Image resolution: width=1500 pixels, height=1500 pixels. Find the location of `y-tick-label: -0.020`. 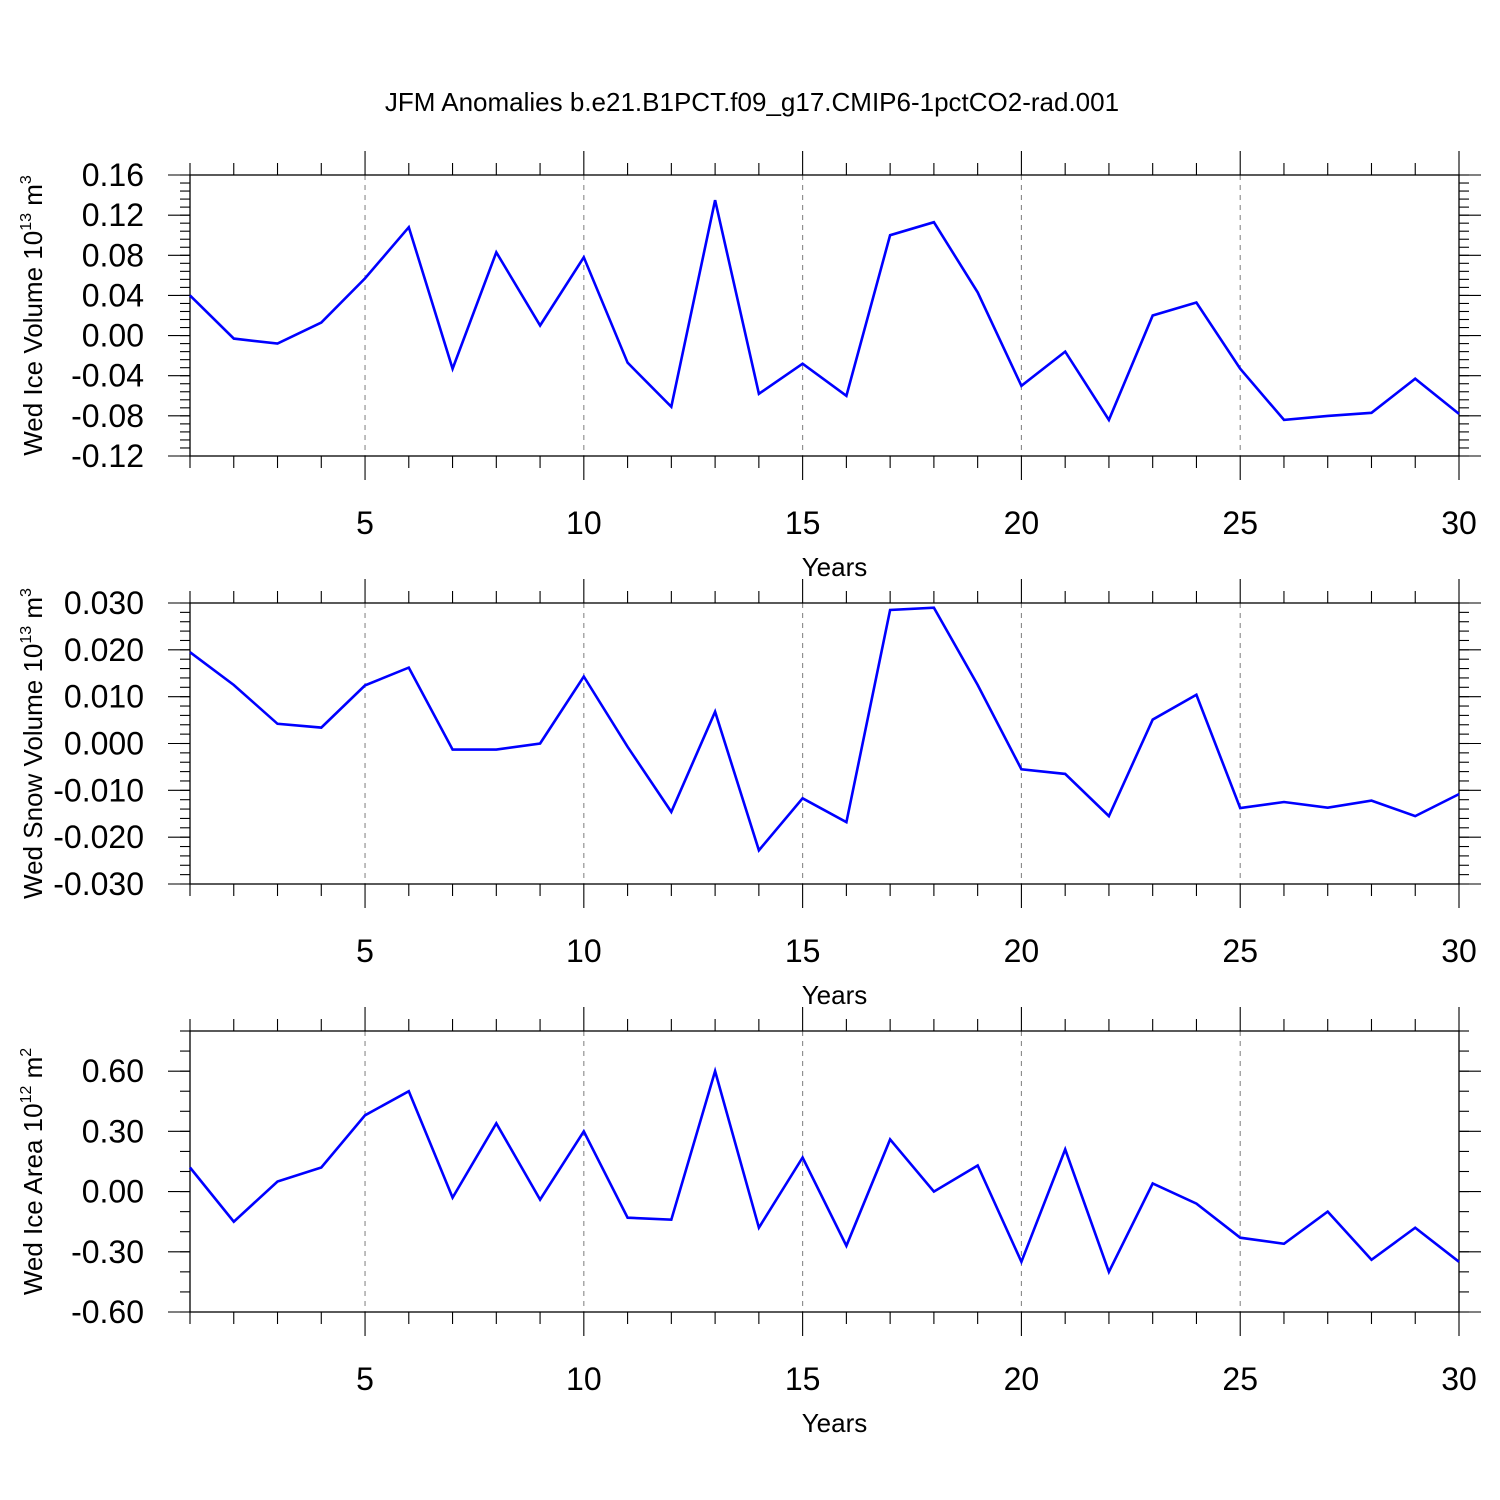

y-tick-label: -0.020 is located at coordinates (98, 837).